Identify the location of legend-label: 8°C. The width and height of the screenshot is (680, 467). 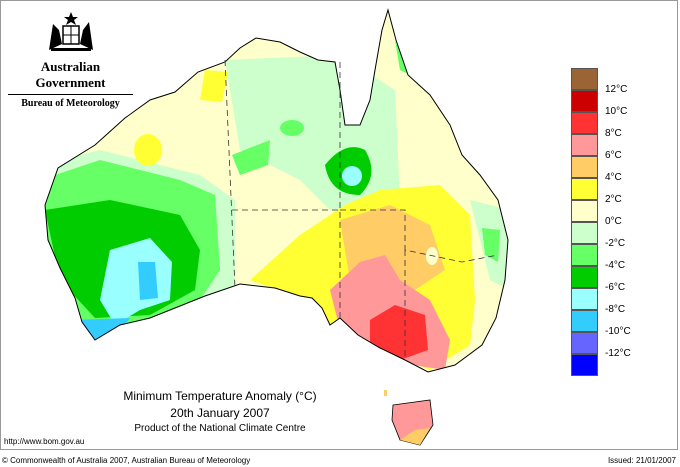
(613, 133).